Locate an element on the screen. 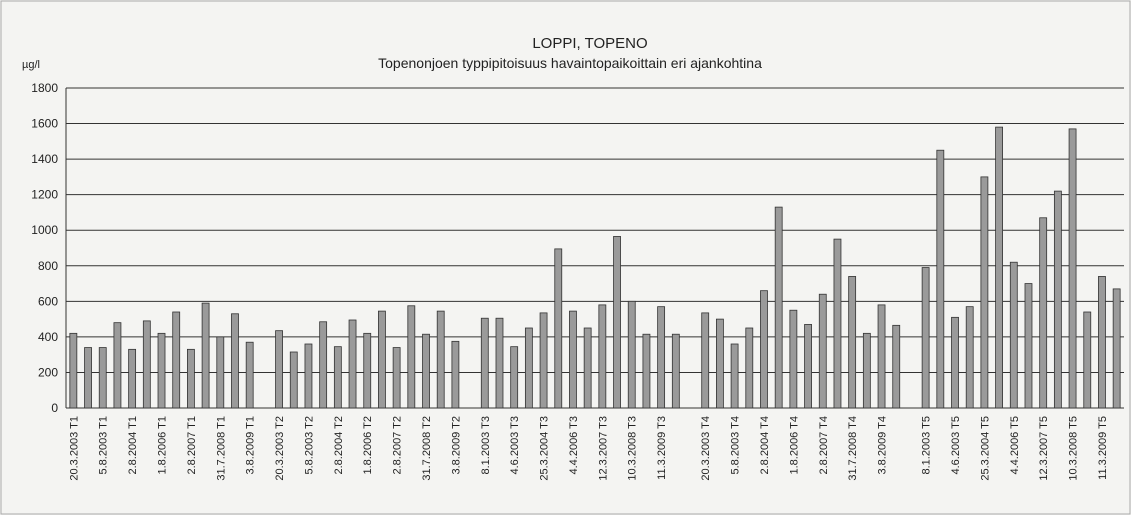  x-tick-label: 5.8.2003 T2 is located at coordinates (309, 445).